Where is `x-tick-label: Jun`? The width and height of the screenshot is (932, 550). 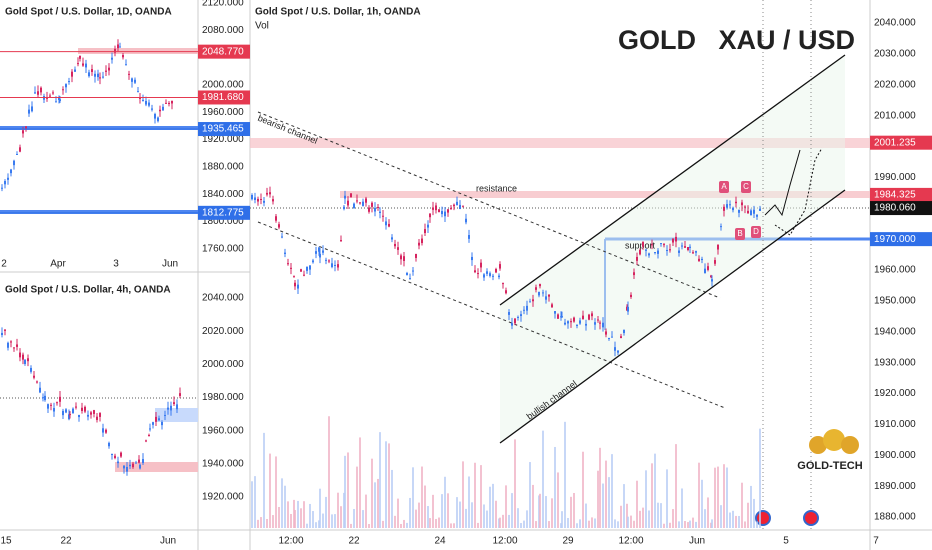
x-tick-label: Jun is located at coordinates (697, 541).